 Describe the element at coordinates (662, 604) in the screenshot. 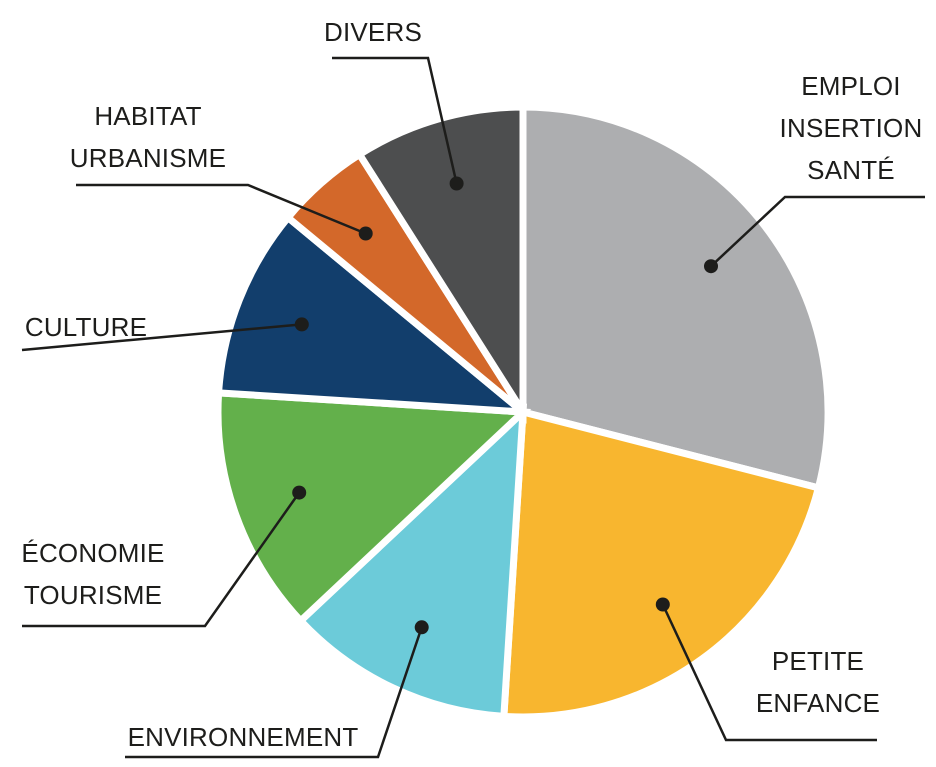

I see `leader-dot-petite-enfance` at that location.